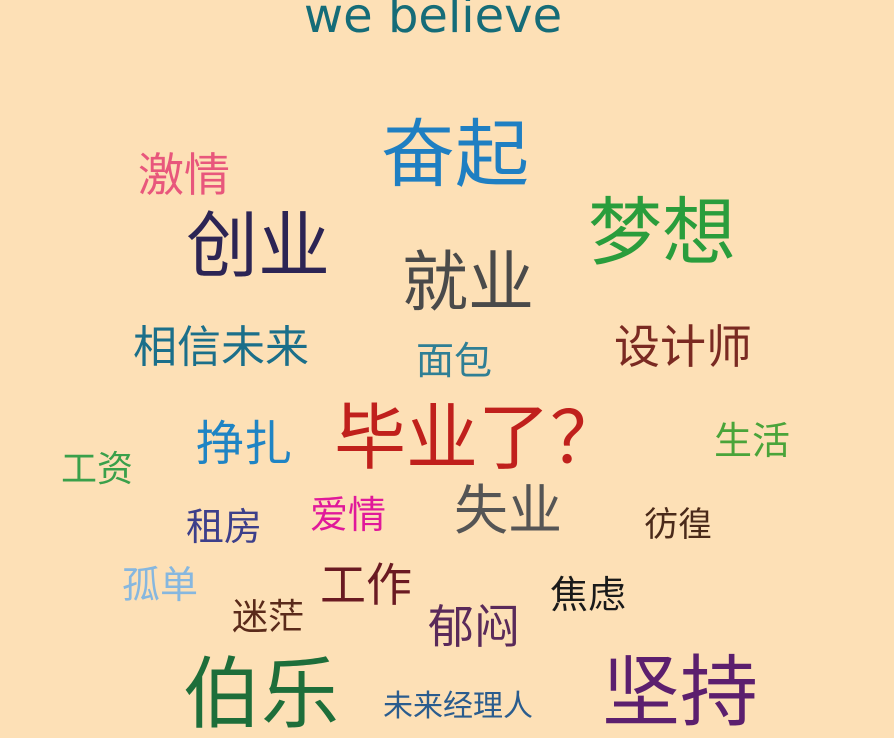 The width and height of the screenshot is (894, 738). Describe the element at coordinates (474, 627) in the screenshot. I see `word-yumen: 郁闷` at that location.